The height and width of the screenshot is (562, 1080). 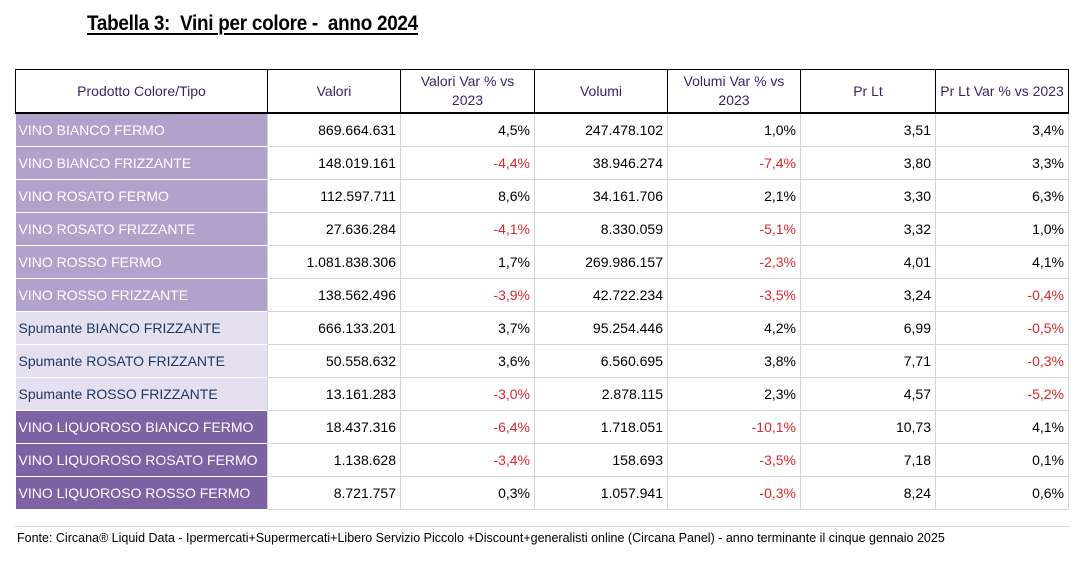 I want to click on valori-var-cell: -3,0%, so click(x=467, y=394).